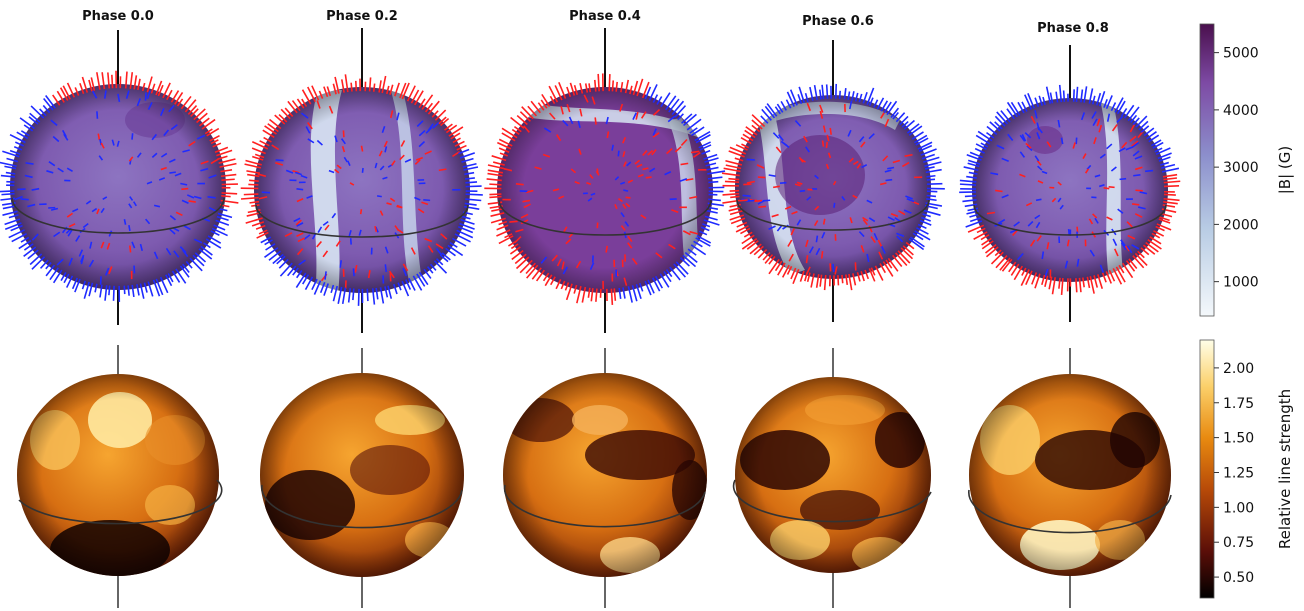 Image resolution: width=1304 pixels, height=611 pixels. Describe the element at coordinates (1241, 54) in the screenshot. I see `colorbar-tick-label: 5000` at that location.